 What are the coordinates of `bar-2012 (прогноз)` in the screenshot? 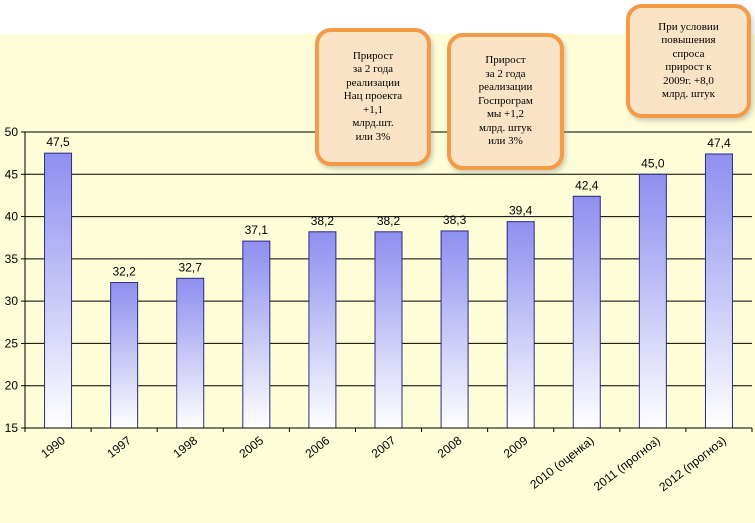 It's located at (718, 291).